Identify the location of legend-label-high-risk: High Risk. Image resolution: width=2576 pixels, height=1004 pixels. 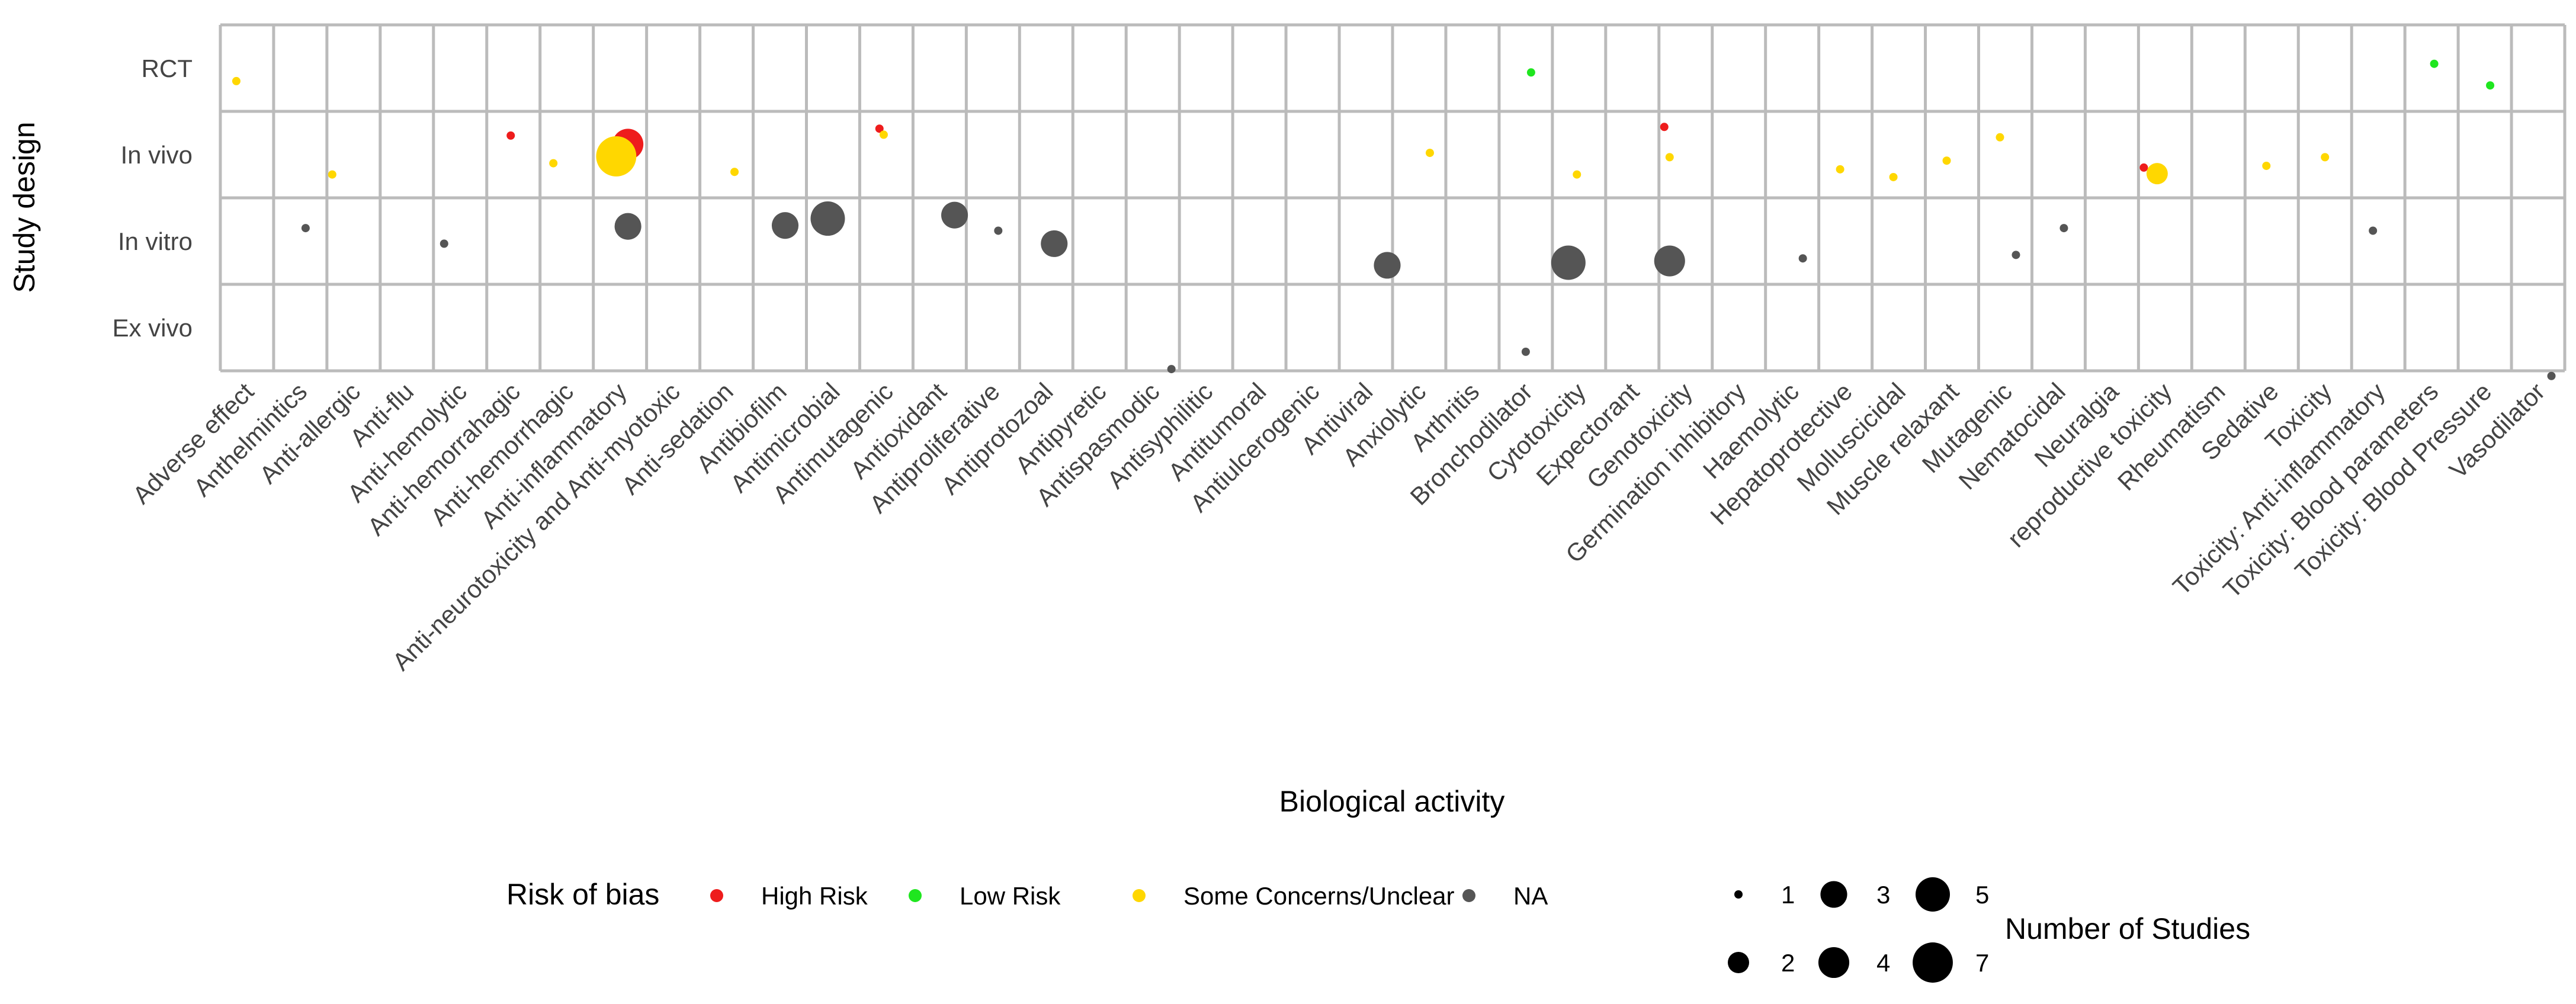
(815, 896).